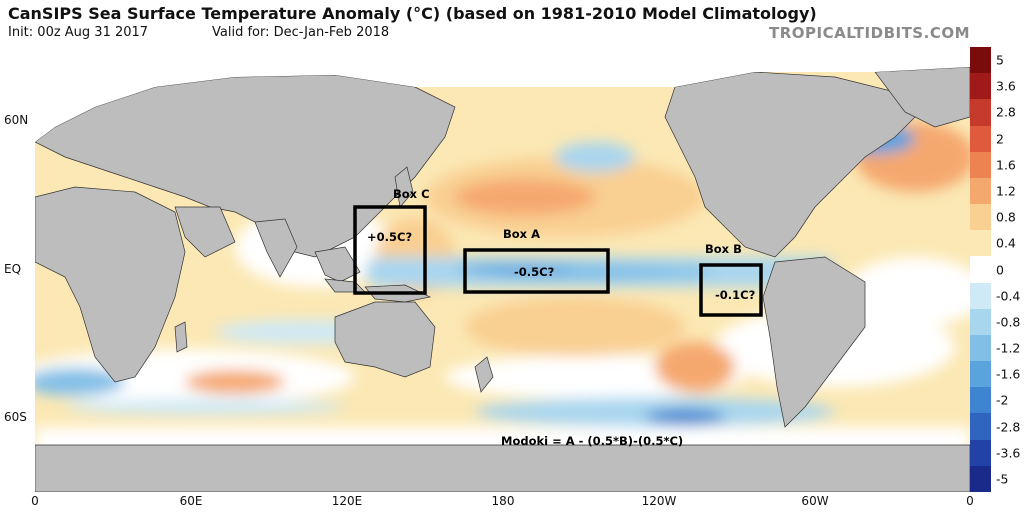 Image resolution: width=1032 pixels, height=512 pixels. Describe the element at coordinates (1008, 322) in the screenshot. I see `colorbar-tick-label: -0.8` at that location.